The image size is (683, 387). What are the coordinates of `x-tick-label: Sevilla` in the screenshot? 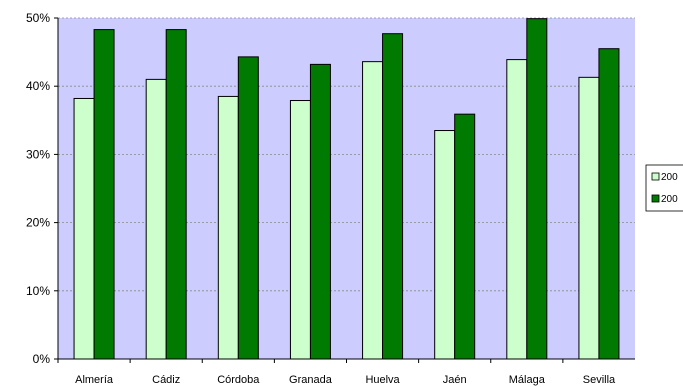 It's located at (599, 380).